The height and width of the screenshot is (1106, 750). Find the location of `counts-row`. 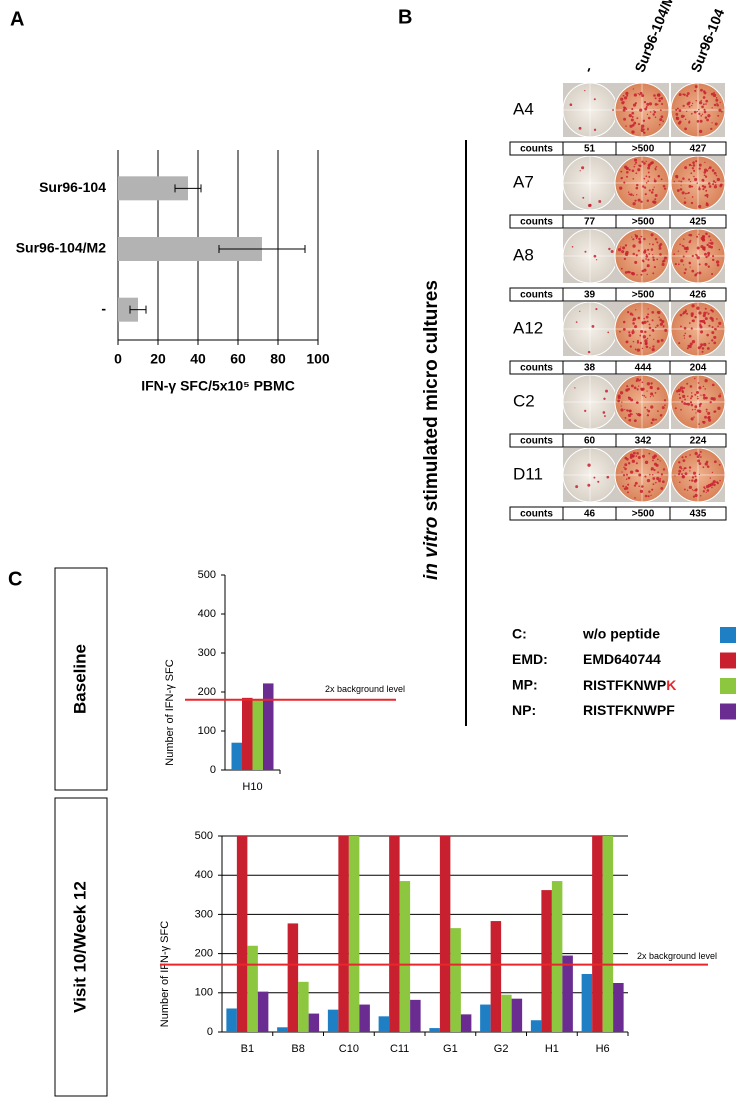

counts-row is located at coordinates (618, 440).